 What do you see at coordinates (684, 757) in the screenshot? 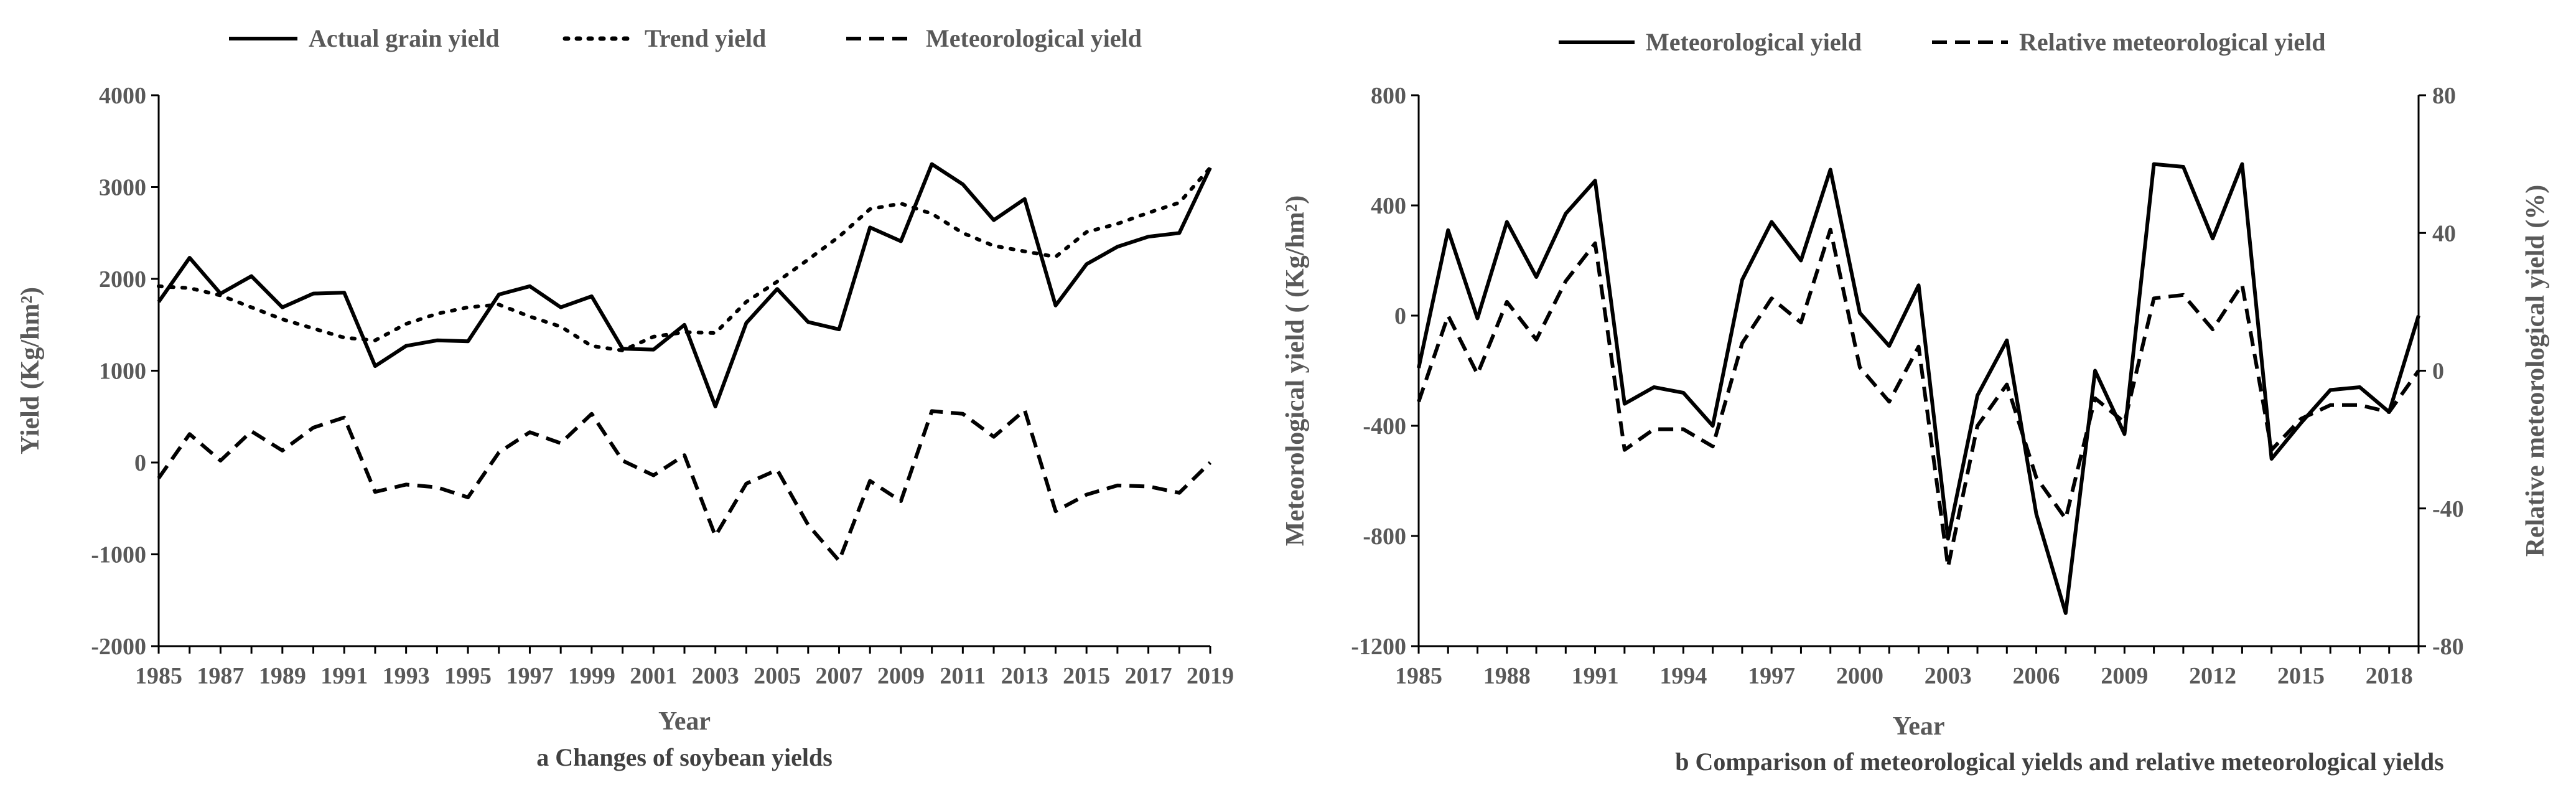
I see `figure-caption: a Changes of soybean yields` at bounding box center [684, 757].